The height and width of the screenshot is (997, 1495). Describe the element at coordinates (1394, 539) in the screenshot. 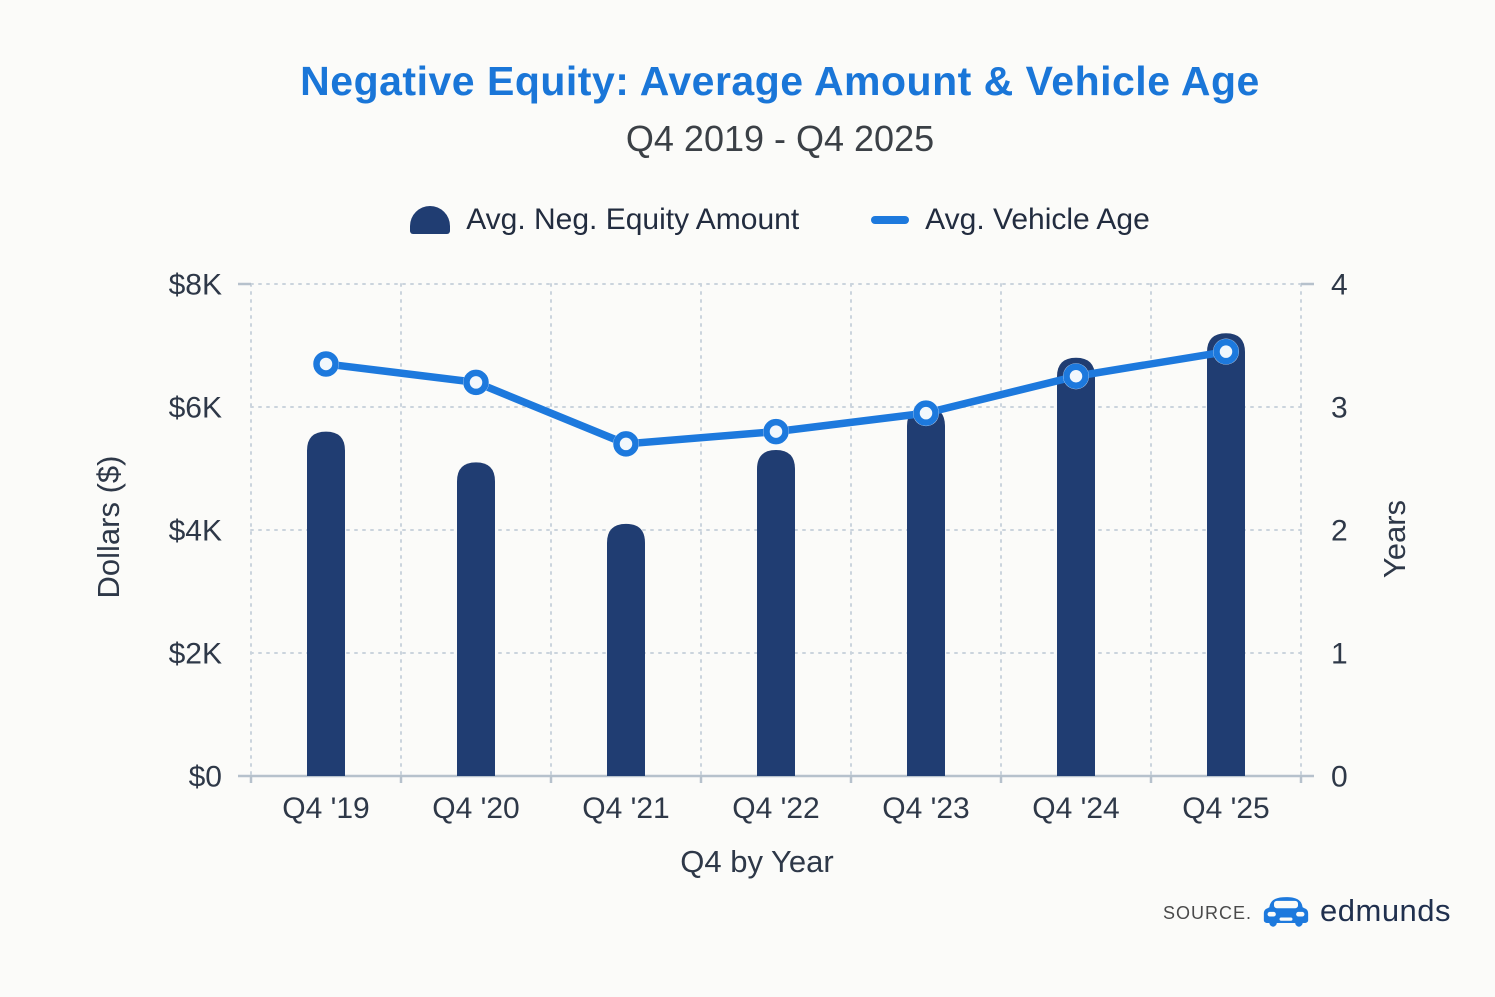

I see `right-axis-title: Years` at that location.